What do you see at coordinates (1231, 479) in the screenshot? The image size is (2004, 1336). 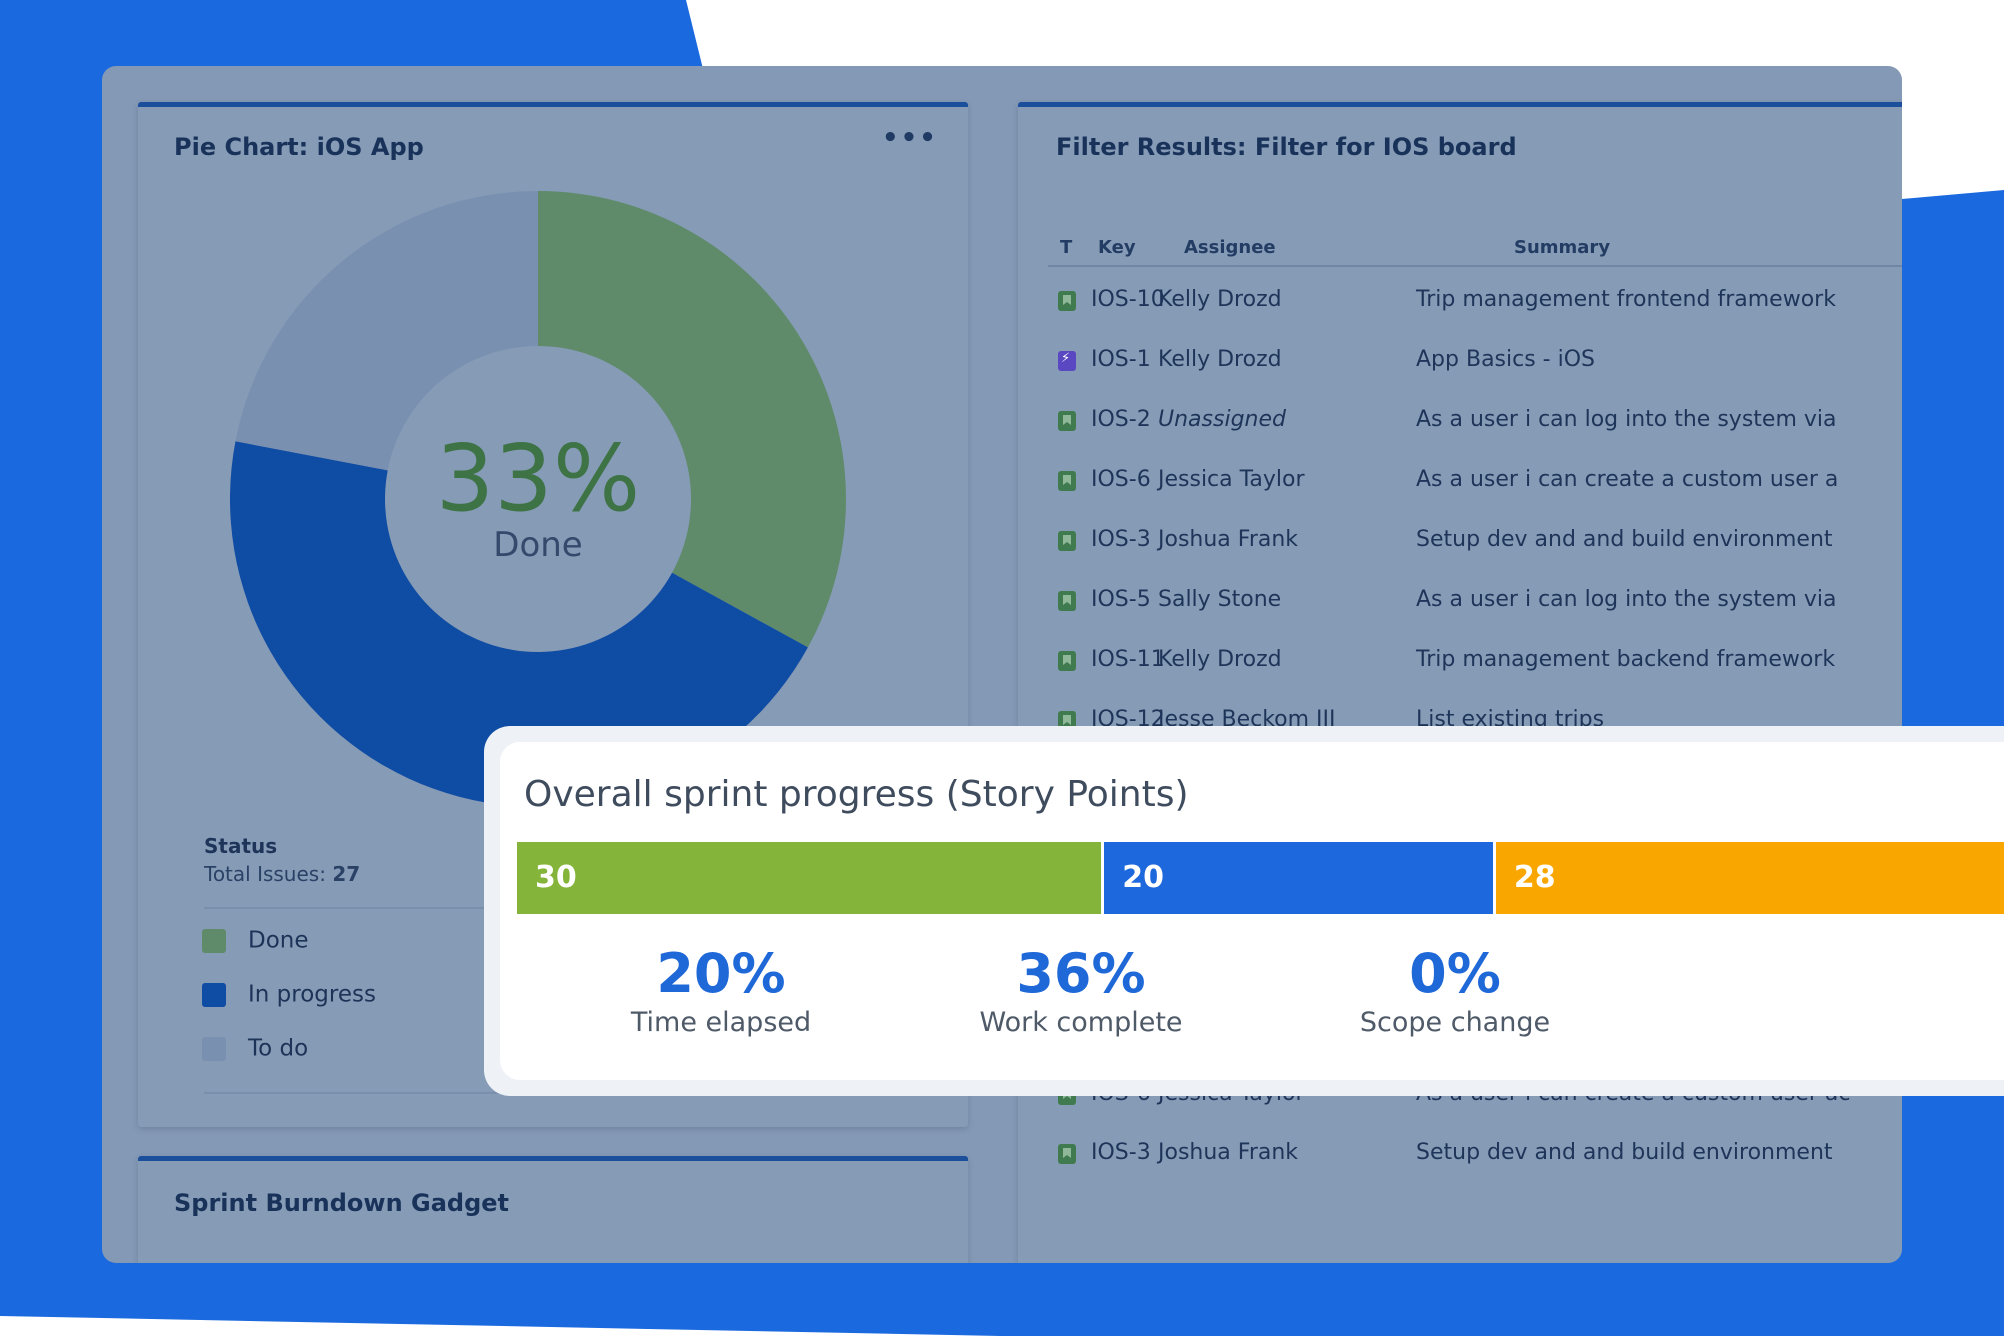 I see `issue-assignee: Jessica Taylor` at bounding box center [1231, 479].